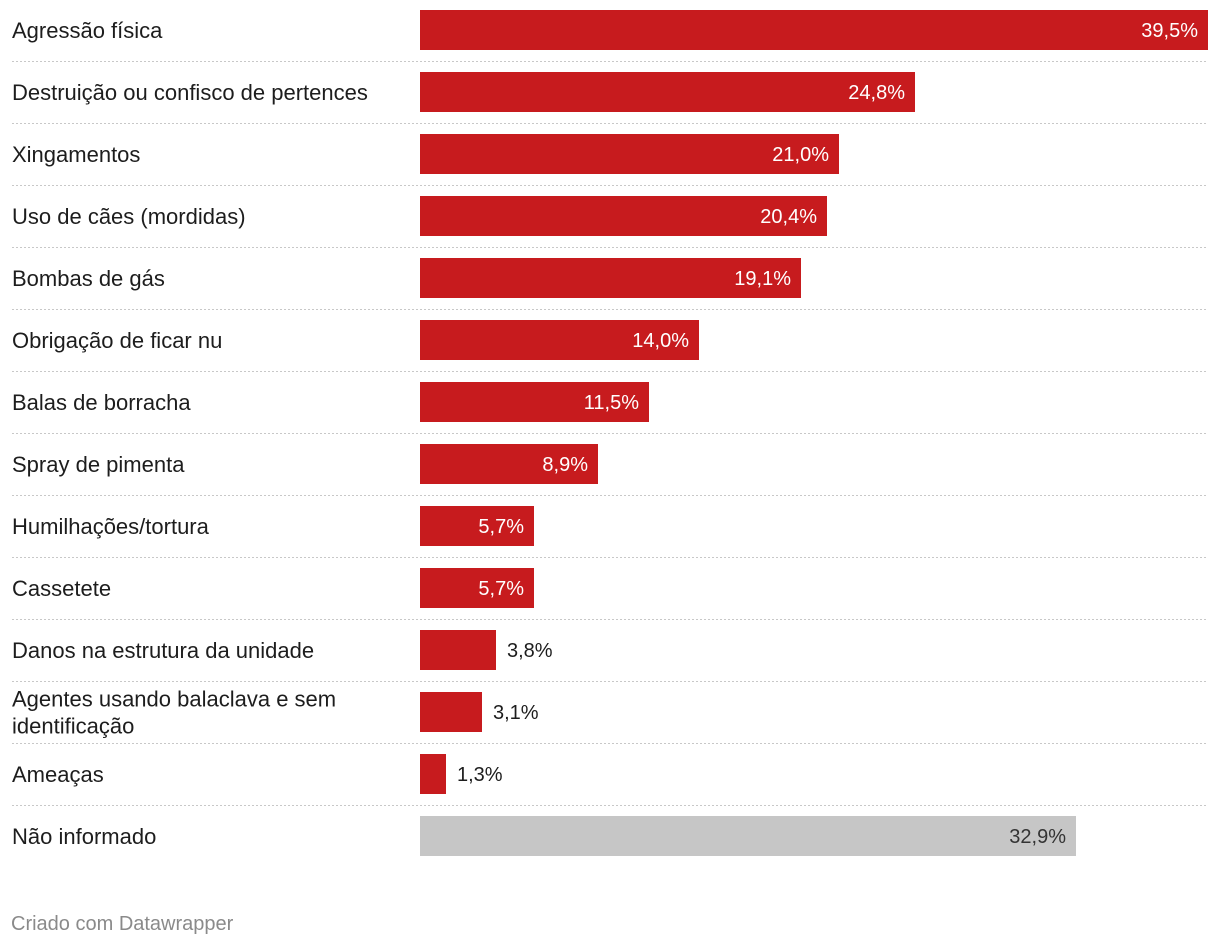 The width and height of the screenshot is (1220, 950). Describe the element at coordinates (61, 588) in the screenshot. I see `category-label: Cassetete` at that location.